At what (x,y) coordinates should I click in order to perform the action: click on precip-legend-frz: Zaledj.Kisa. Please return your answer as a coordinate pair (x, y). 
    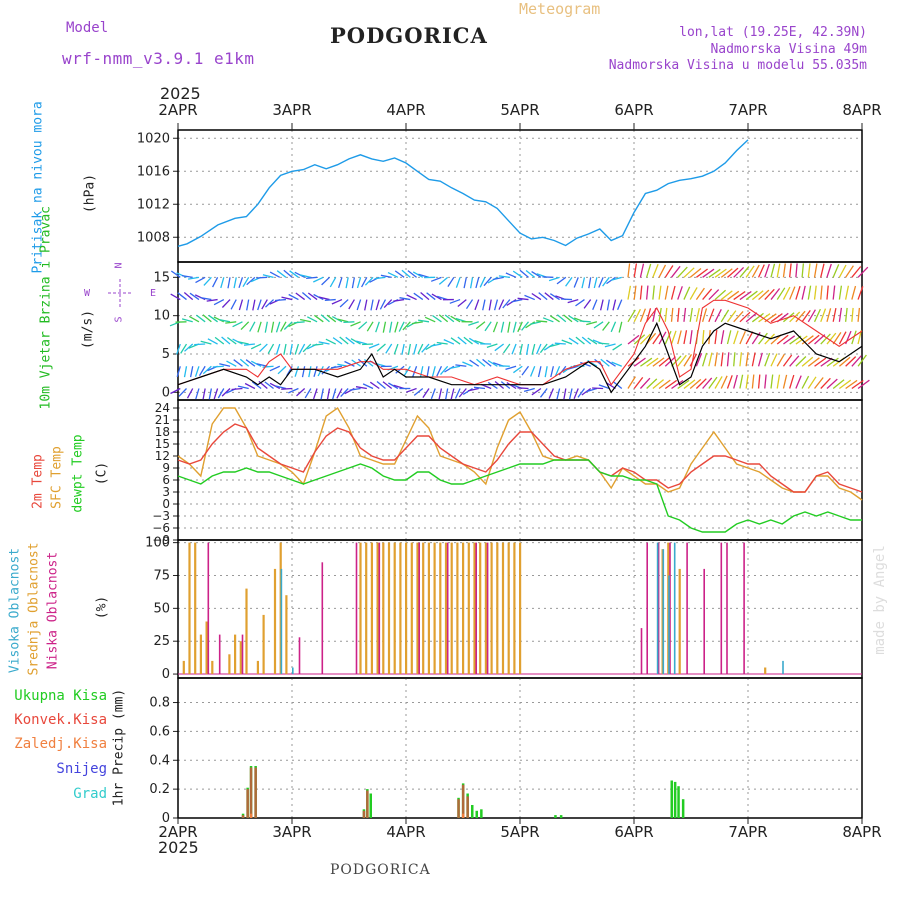
    Looking at the image, I should click on (60, 744).